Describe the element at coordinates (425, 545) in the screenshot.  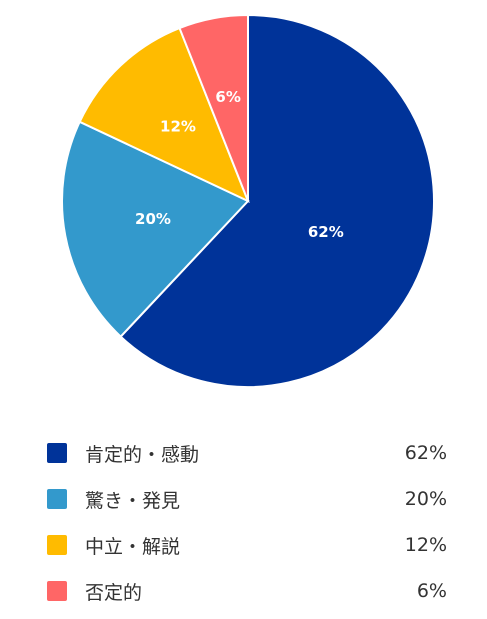
I see `legend-value: 12%` at that location.